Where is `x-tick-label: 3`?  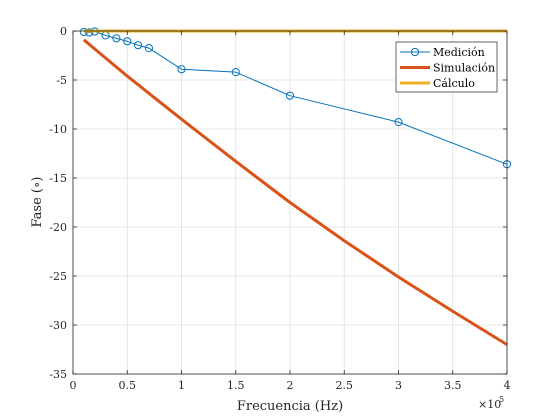
x-tick-label: 3 is located at coordinates (398, 385).